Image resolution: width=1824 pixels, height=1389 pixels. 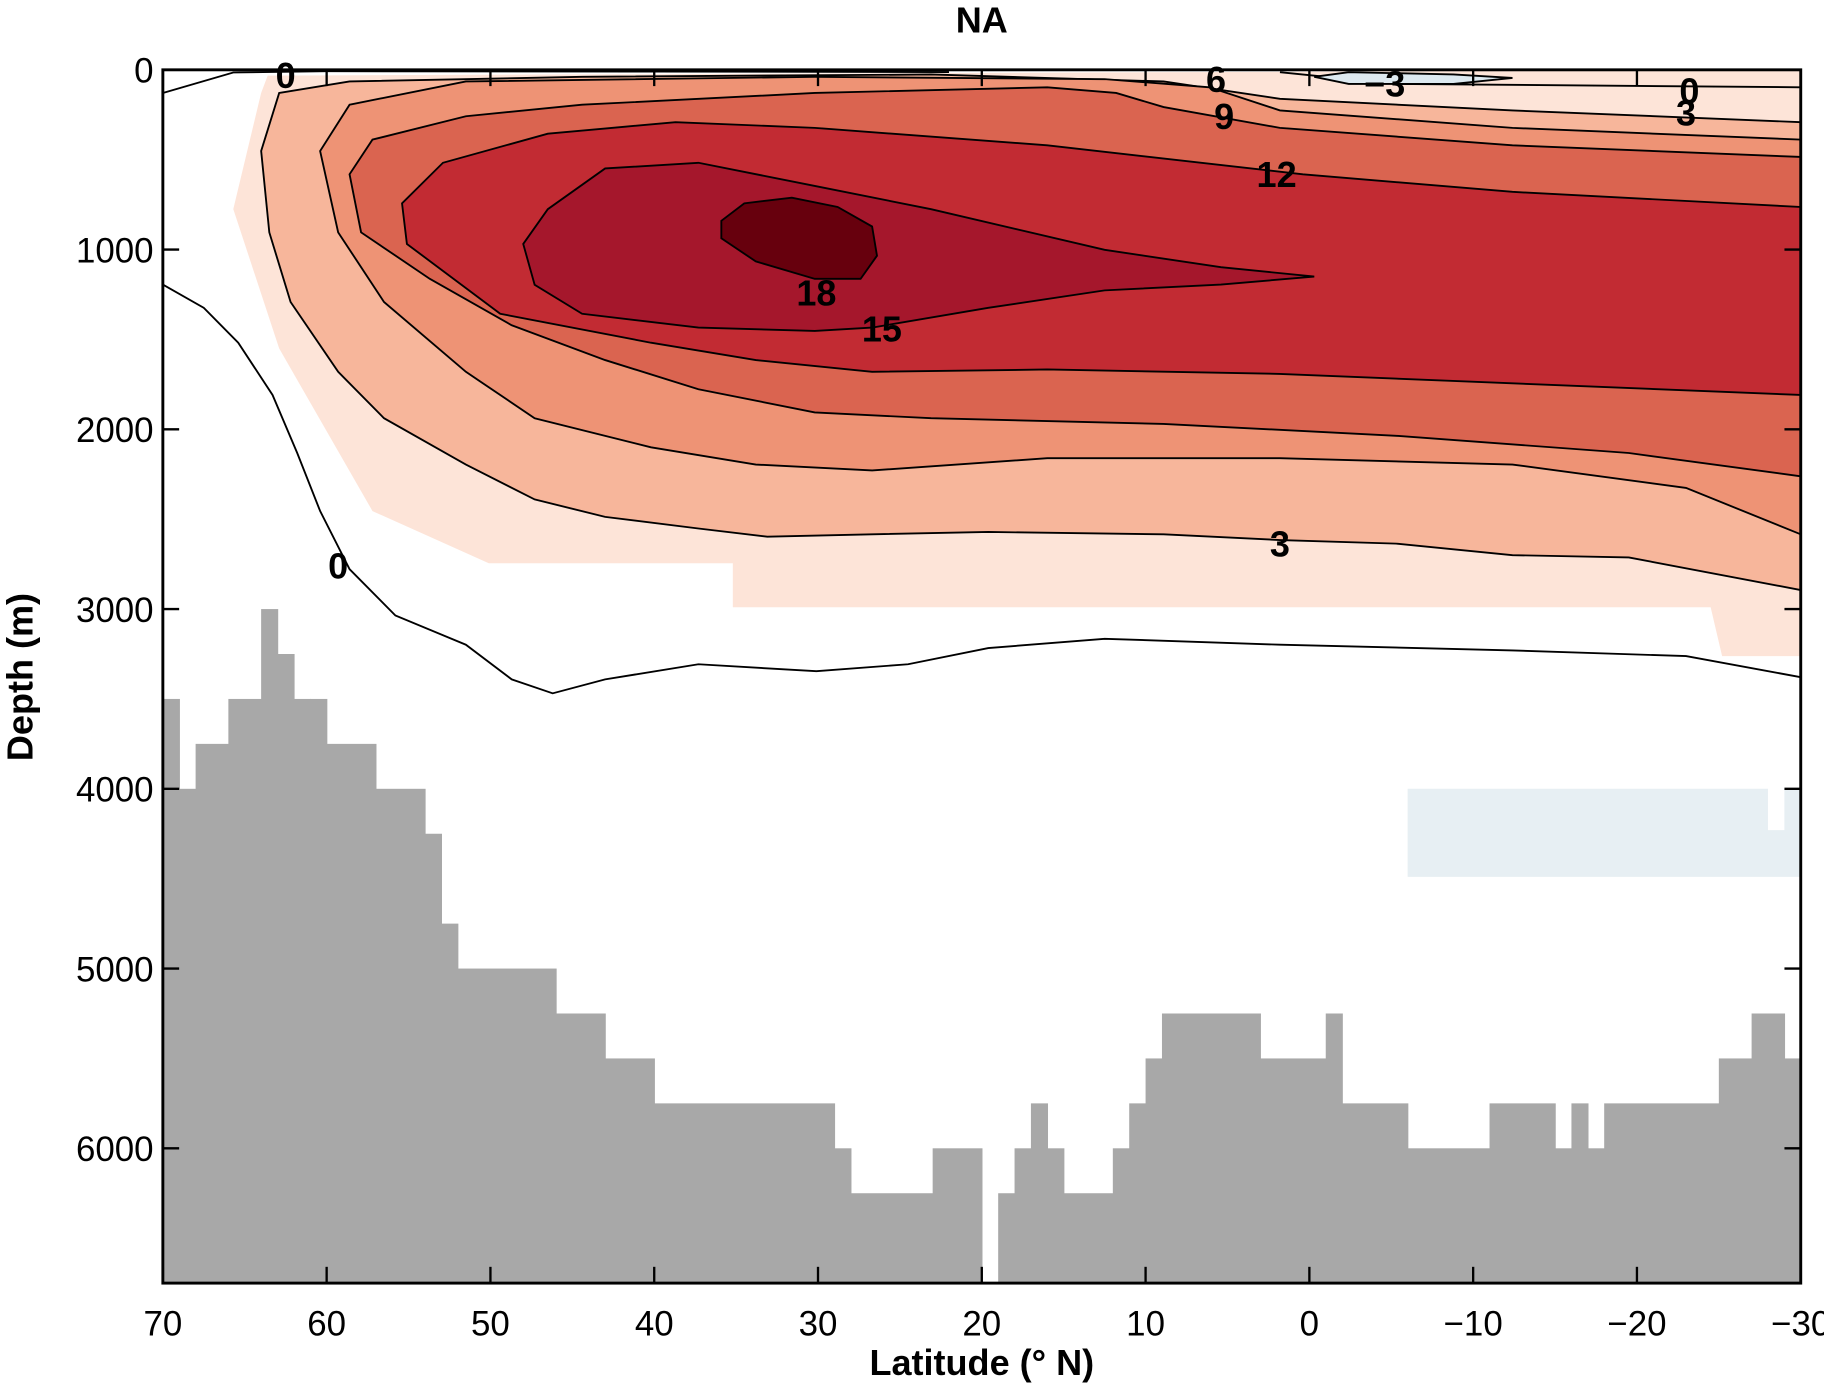 I want to click on shaded-region, so click(x=1604, y=832).